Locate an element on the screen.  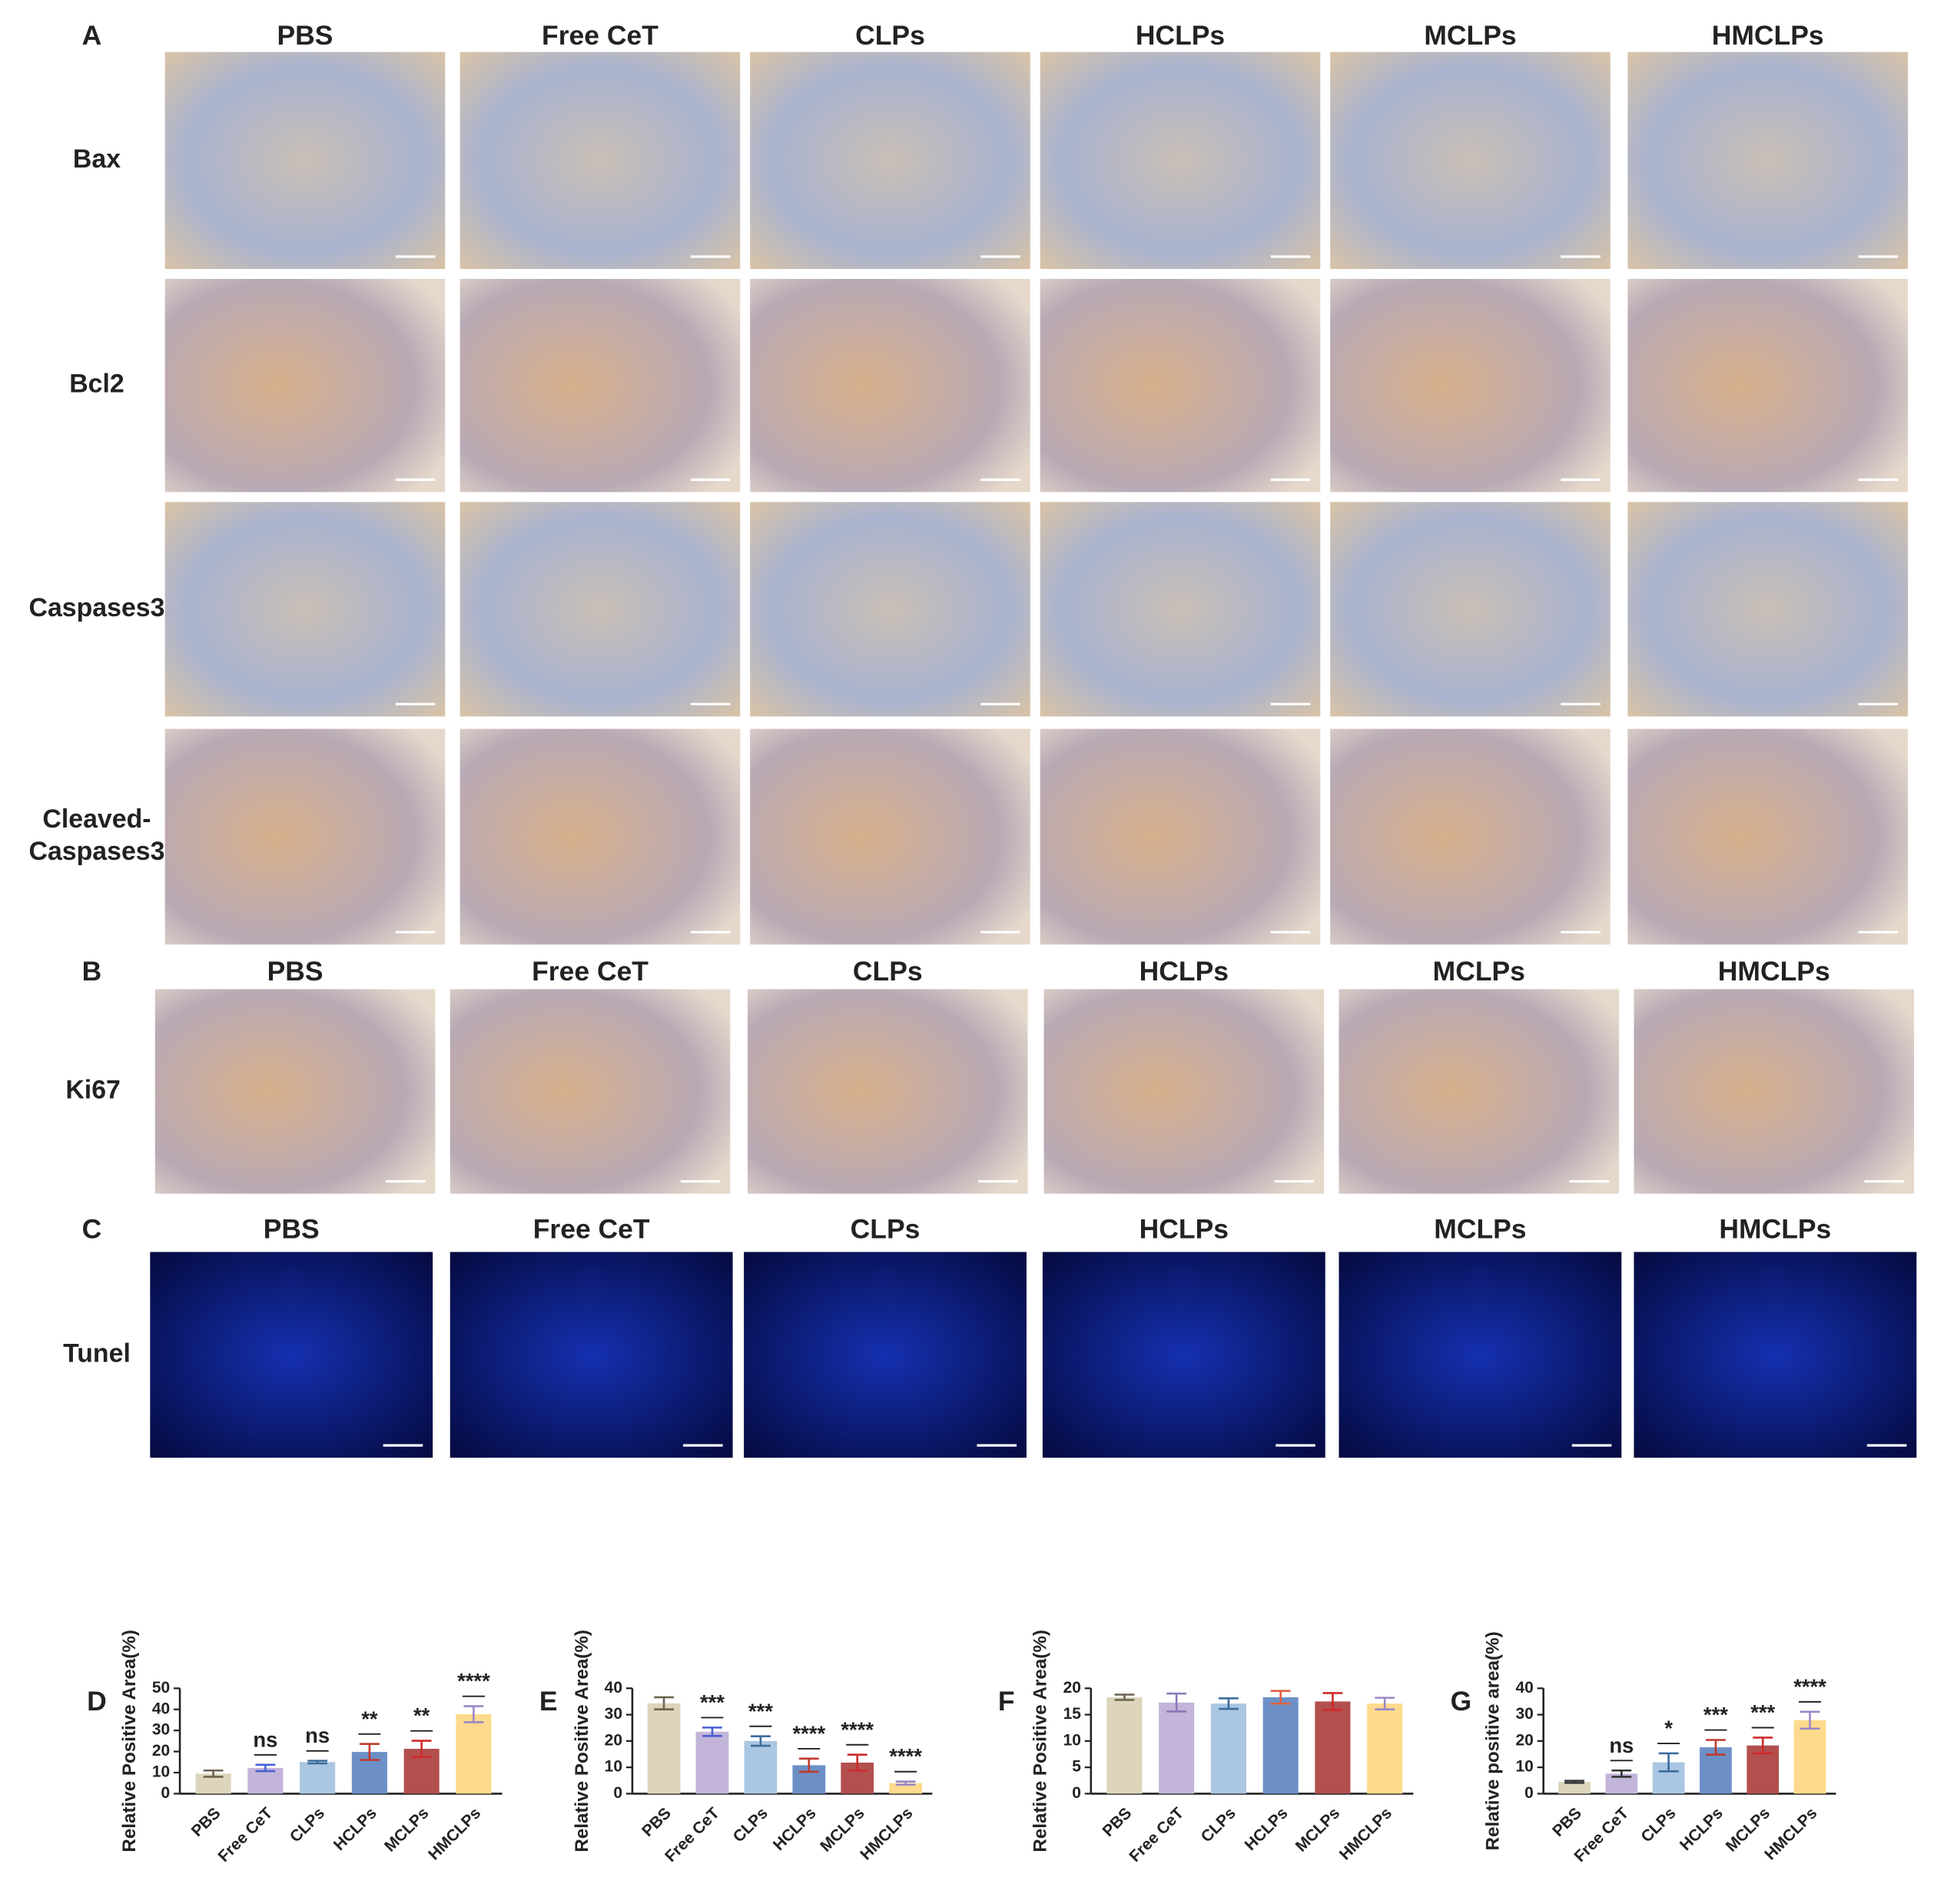
y-axis-label: Relative positive area(%) is located at coordinates (1493, 1740).